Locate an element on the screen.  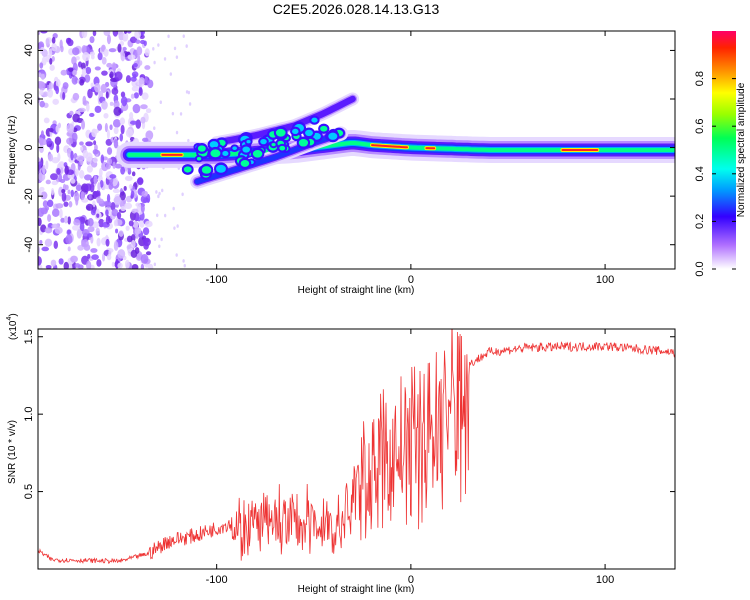
spectrogram-xlabel: Height of straight line (km) is located at coordinates (356, 290).